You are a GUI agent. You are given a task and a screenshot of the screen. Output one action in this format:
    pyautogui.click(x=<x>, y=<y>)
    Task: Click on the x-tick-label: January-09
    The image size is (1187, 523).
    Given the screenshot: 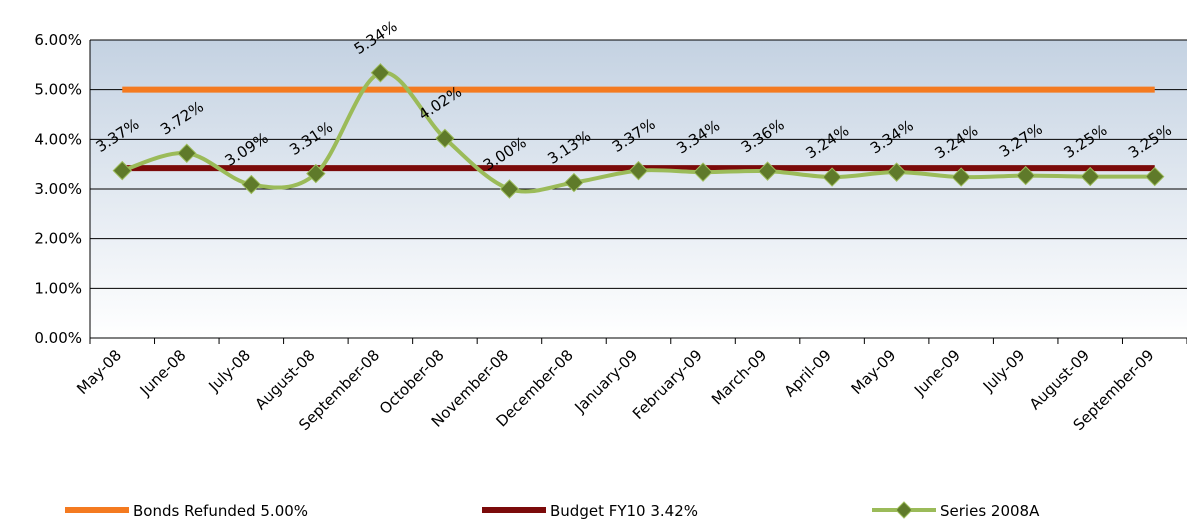 What is the action you would take?
    pyautogui.click(x=606, y=381)
    